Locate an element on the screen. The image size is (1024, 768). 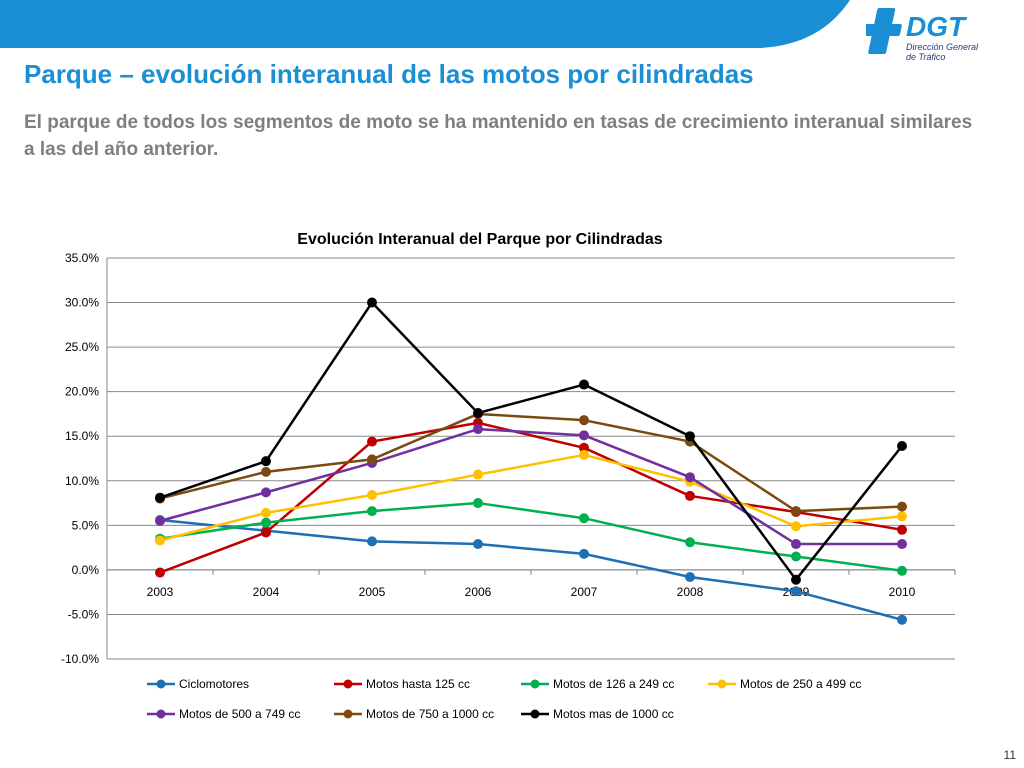
page-number: 11 is located at coordinates (1009, 755).